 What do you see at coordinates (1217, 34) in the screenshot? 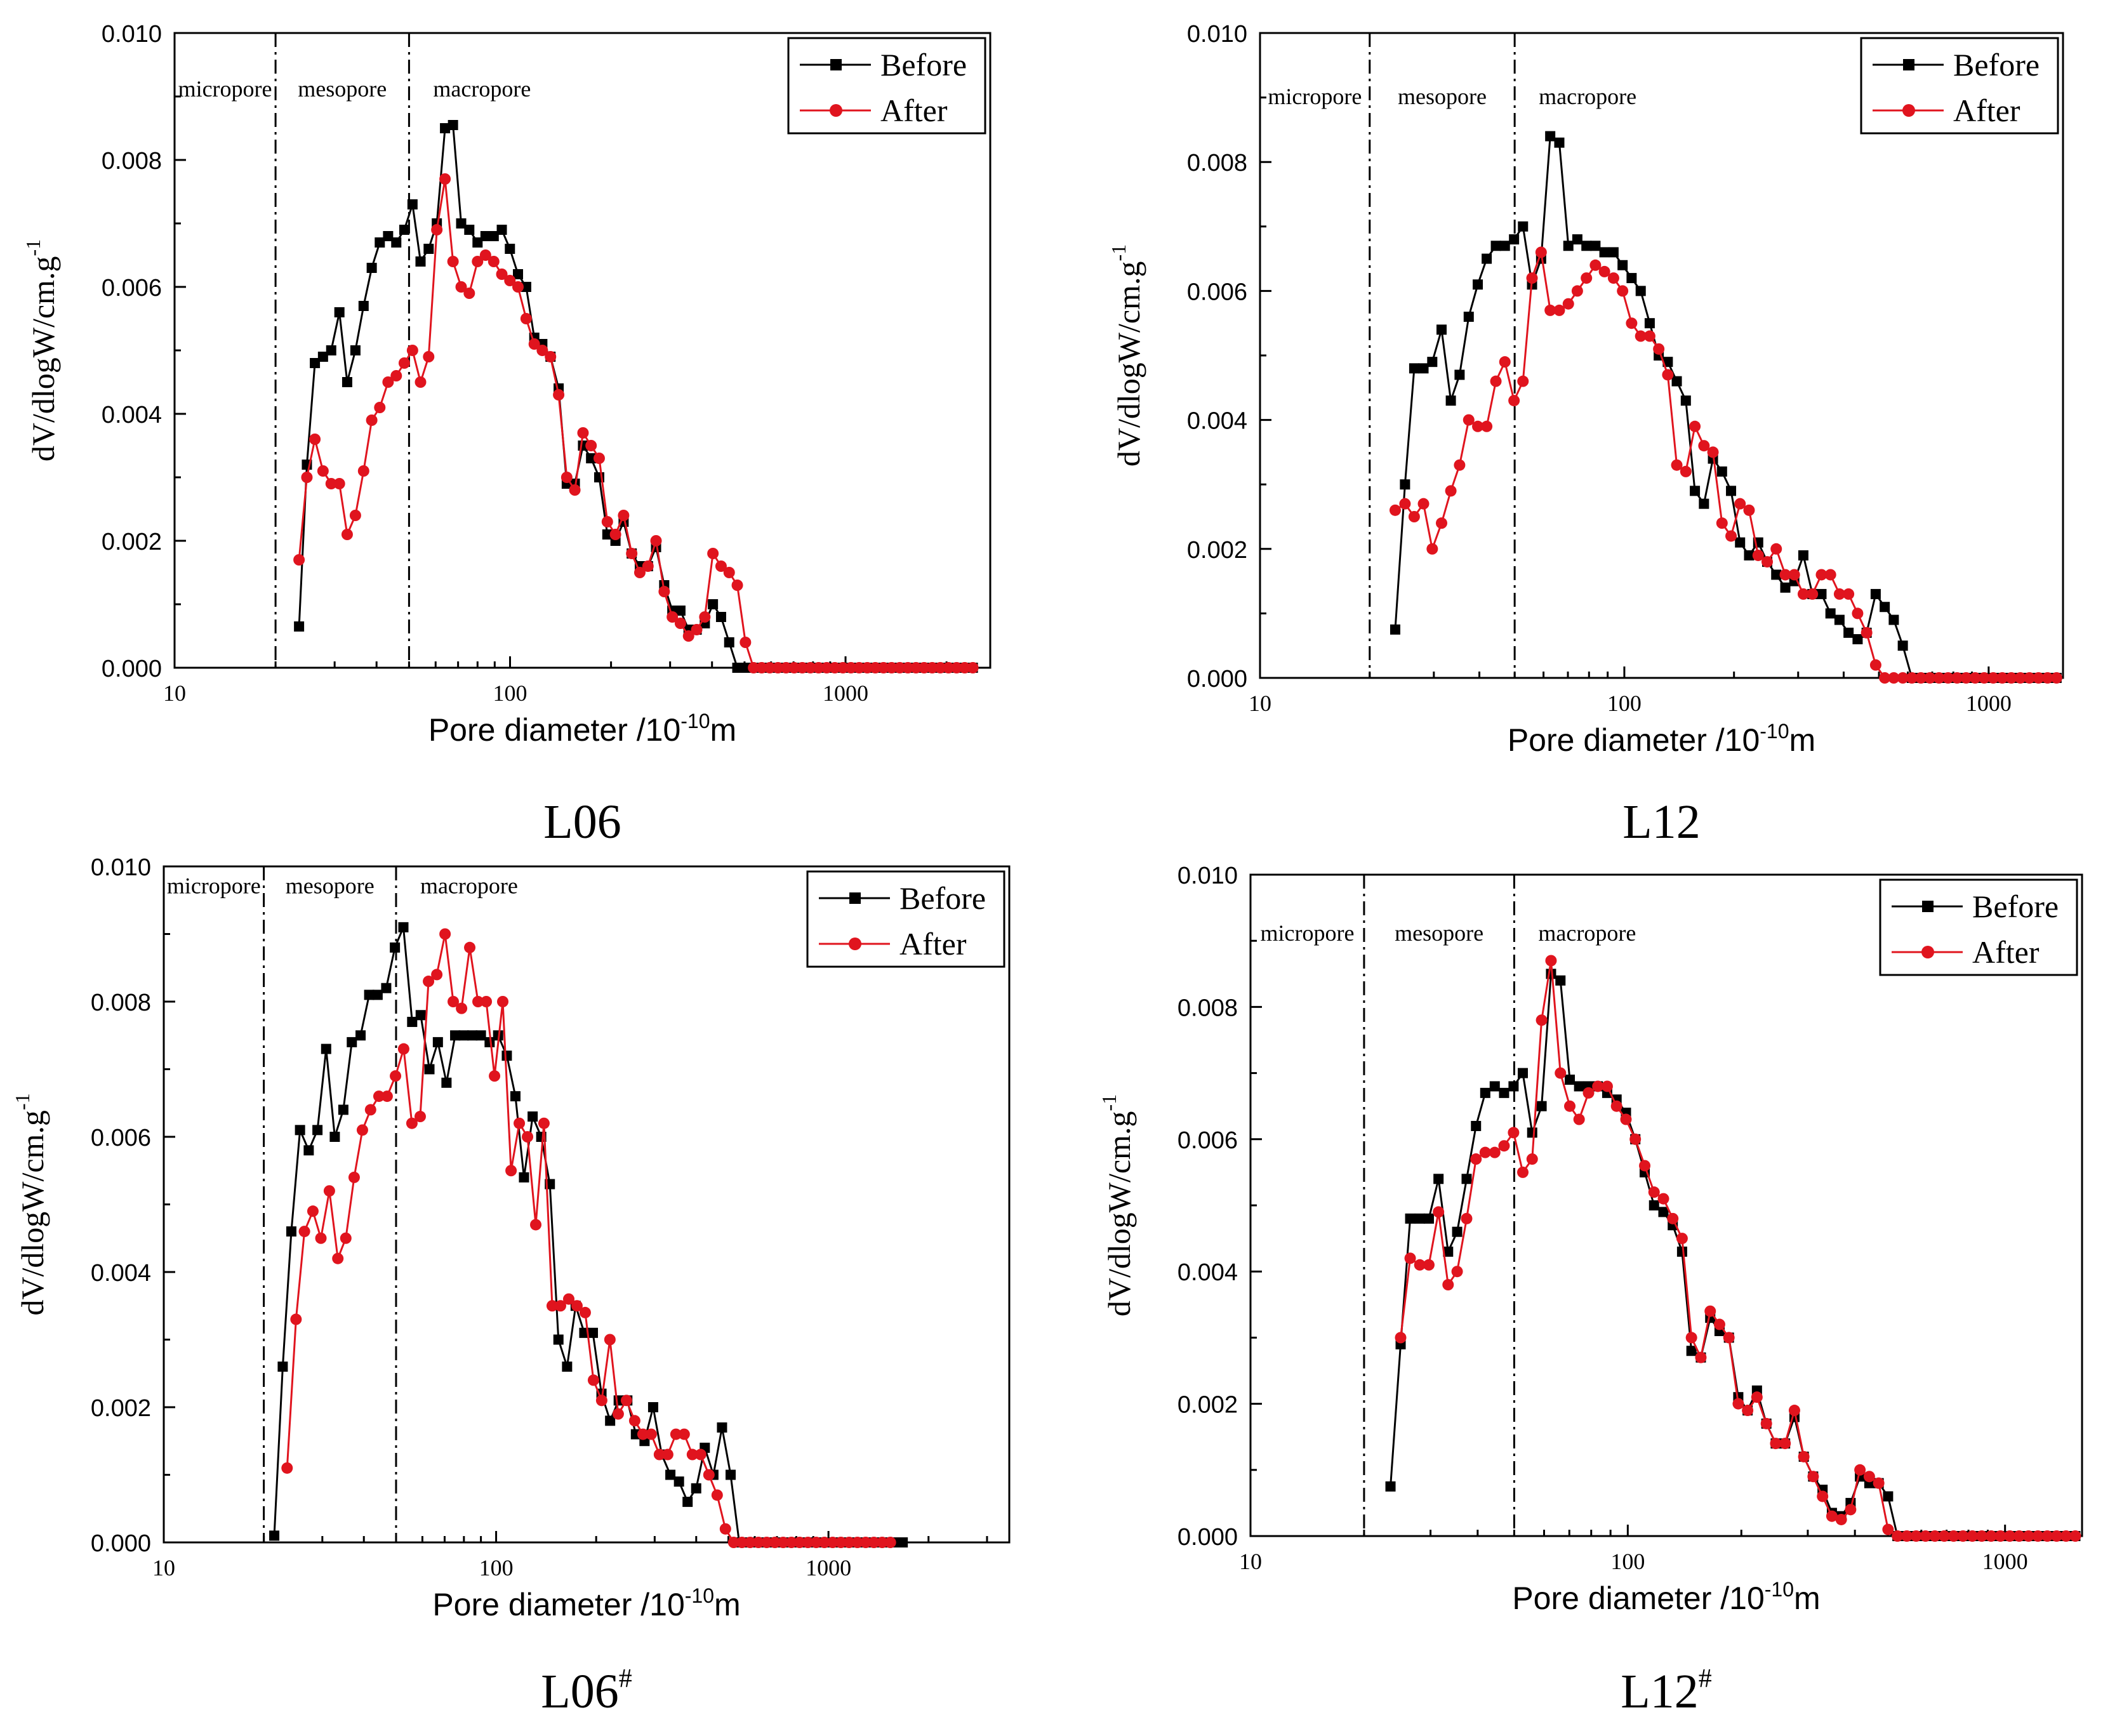
I see `y-tick-label: 0.010` at bounding box center [1217, 34].